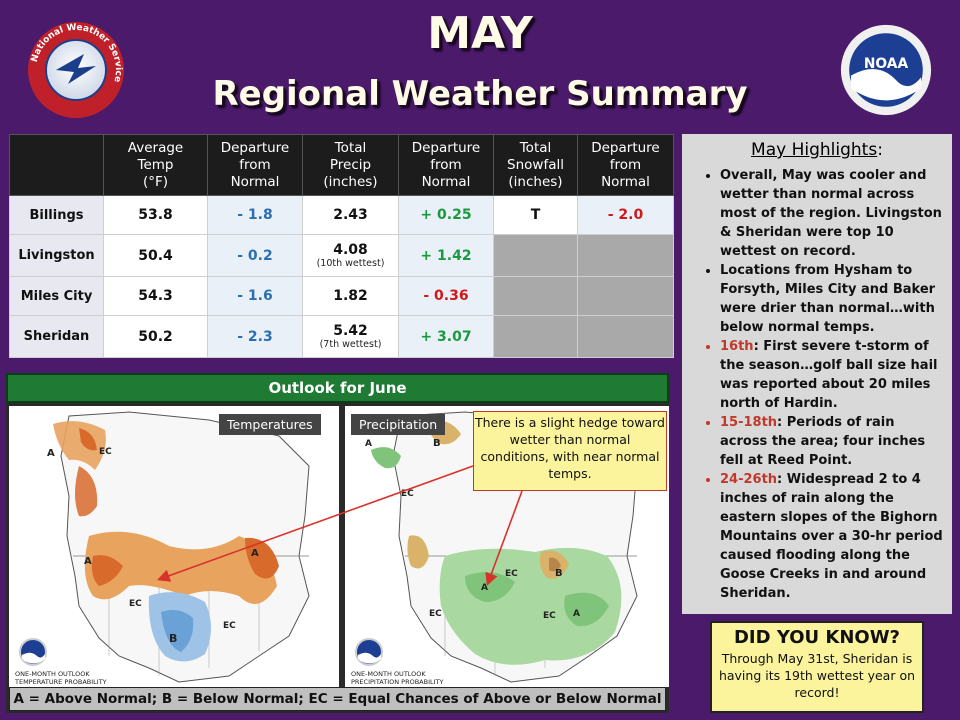  I want to click on title-regional-summary: Regional Weather Summary, so click(480, 94).